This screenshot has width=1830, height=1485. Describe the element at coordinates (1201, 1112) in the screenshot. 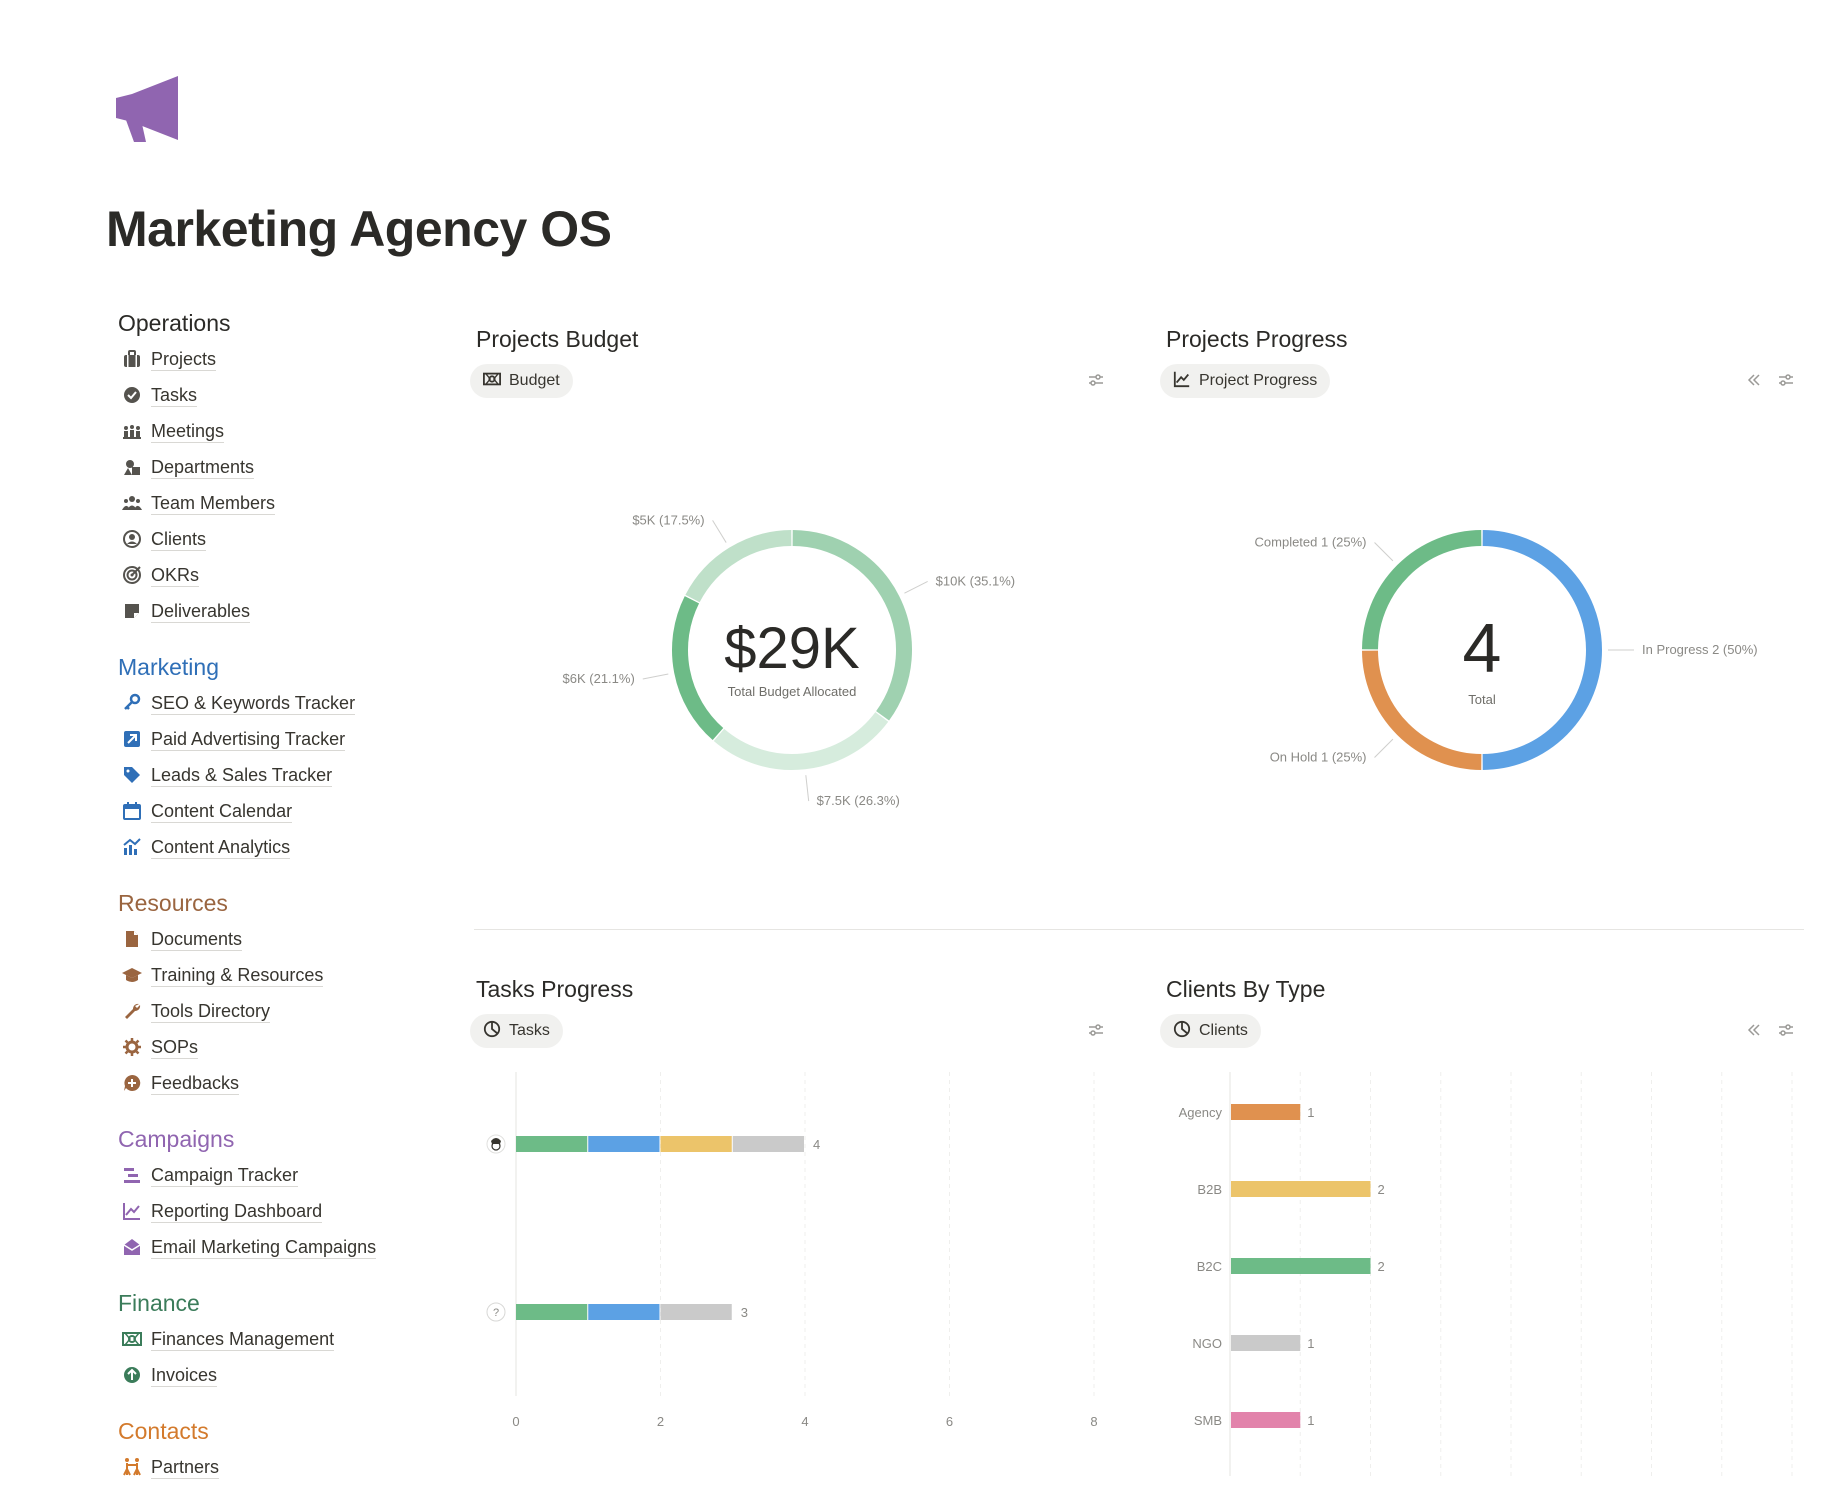

I see `category-label: Agency` at that location.